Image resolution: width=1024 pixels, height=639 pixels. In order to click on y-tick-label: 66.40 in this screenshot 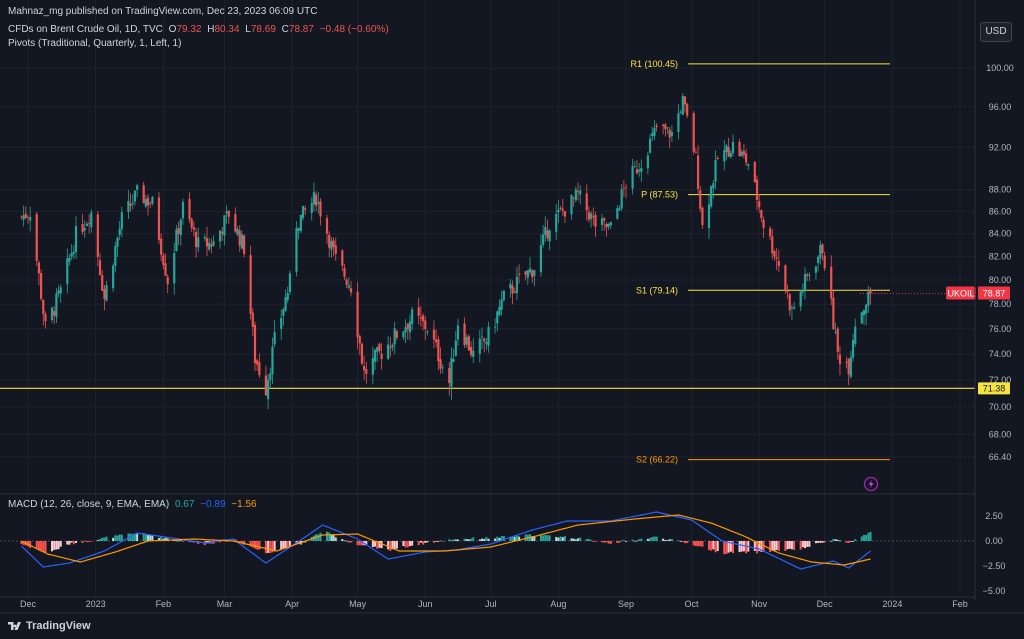, I will do `click(1000, 457)`.